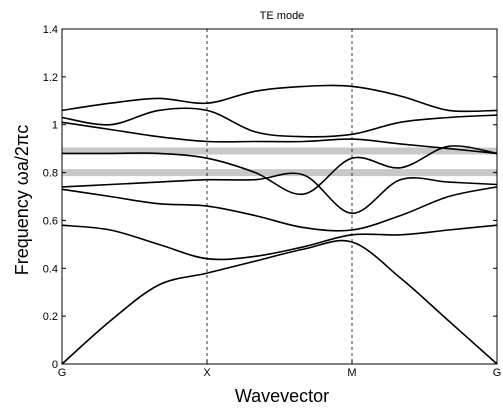  What do you see at coordinates (282, 16) in the screenshot?
I see `chart-title: TE mode` at bounding box center [282, 16].